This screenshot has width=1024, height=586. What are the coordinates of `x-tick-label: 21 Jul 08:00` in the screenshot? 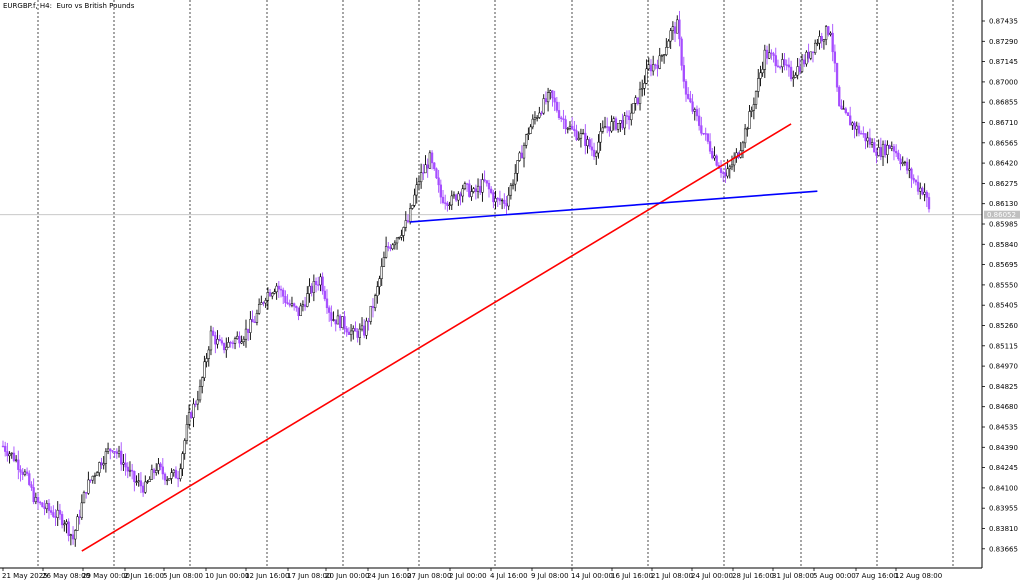 It's located at (672, 576).